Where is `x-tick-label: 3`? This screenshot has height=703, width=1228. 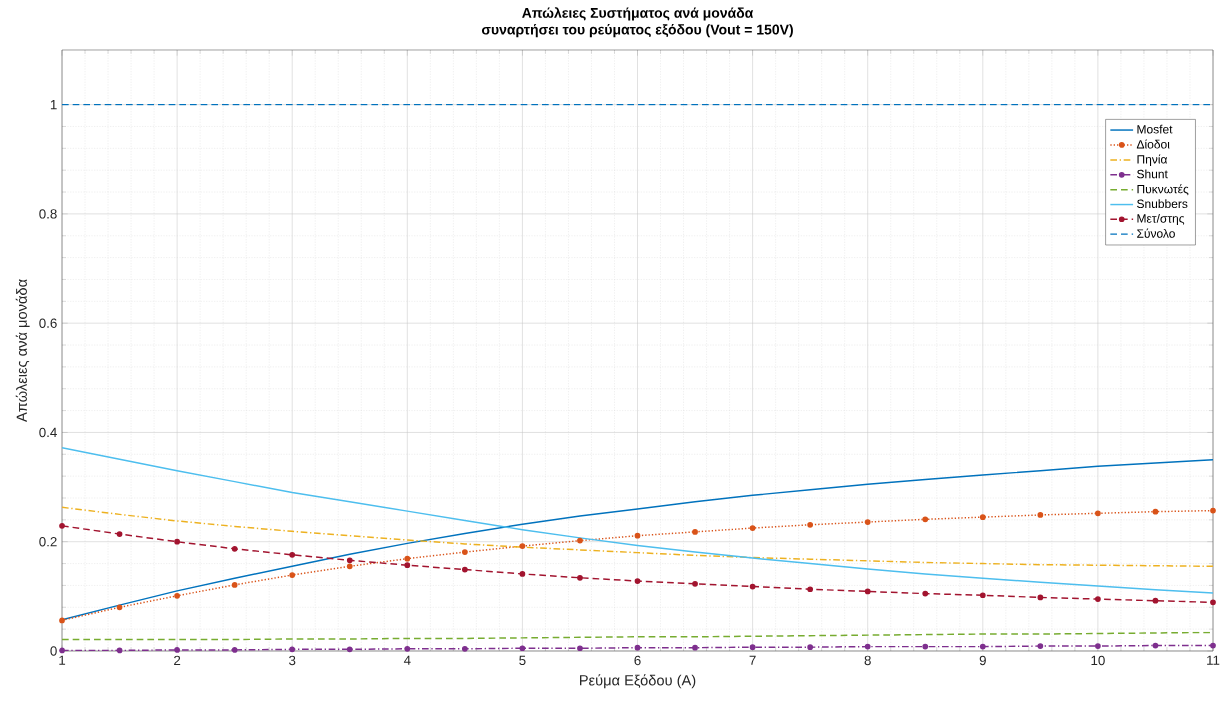 x-tick-label: 3 is located at coordinates (292, 660).